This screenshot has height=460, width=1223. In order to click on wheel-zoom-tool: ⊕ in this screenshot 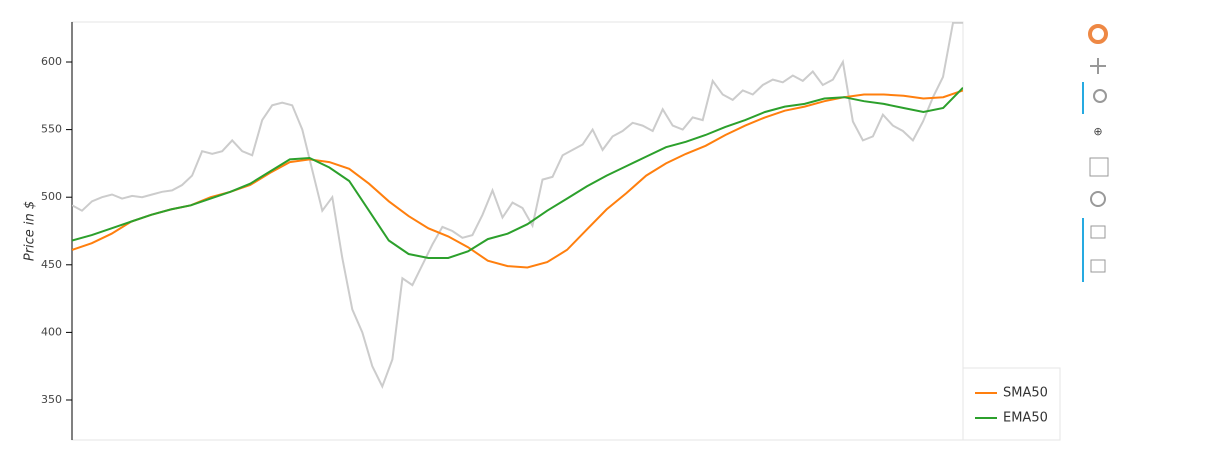, I will do `click(1097, 131)`.